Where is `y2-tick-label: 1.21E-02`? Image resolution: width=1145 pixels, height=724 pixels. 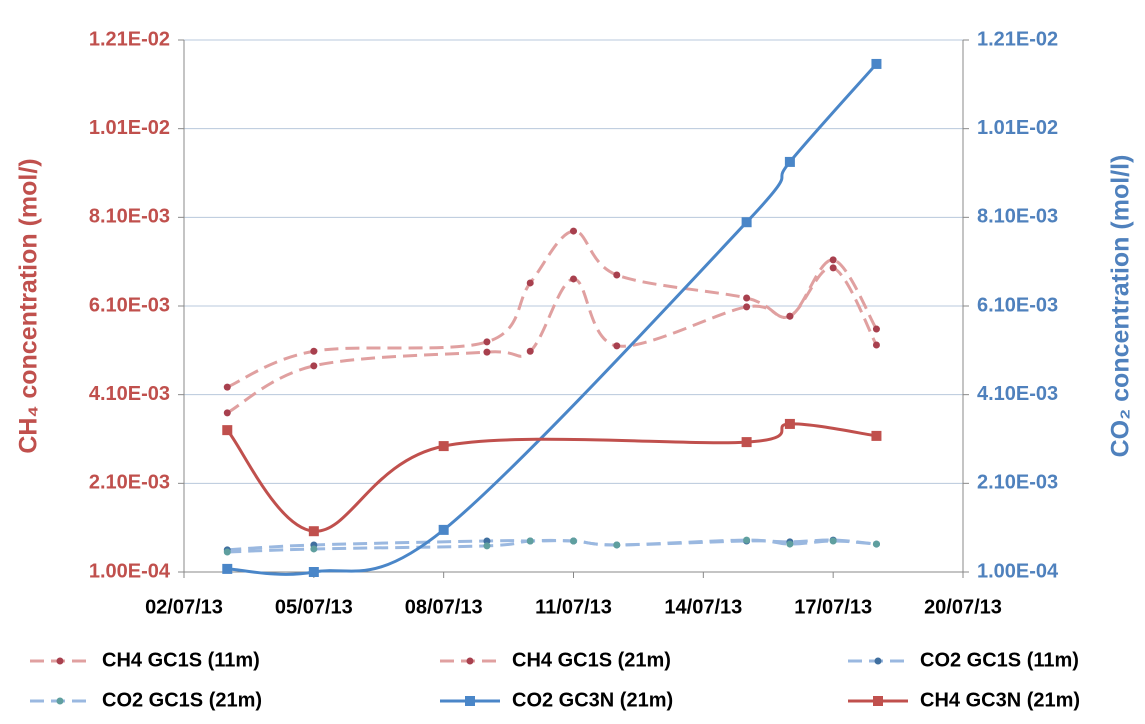
y2-tick-label: 1.21E-02 is located at coordinates (1017, 39).